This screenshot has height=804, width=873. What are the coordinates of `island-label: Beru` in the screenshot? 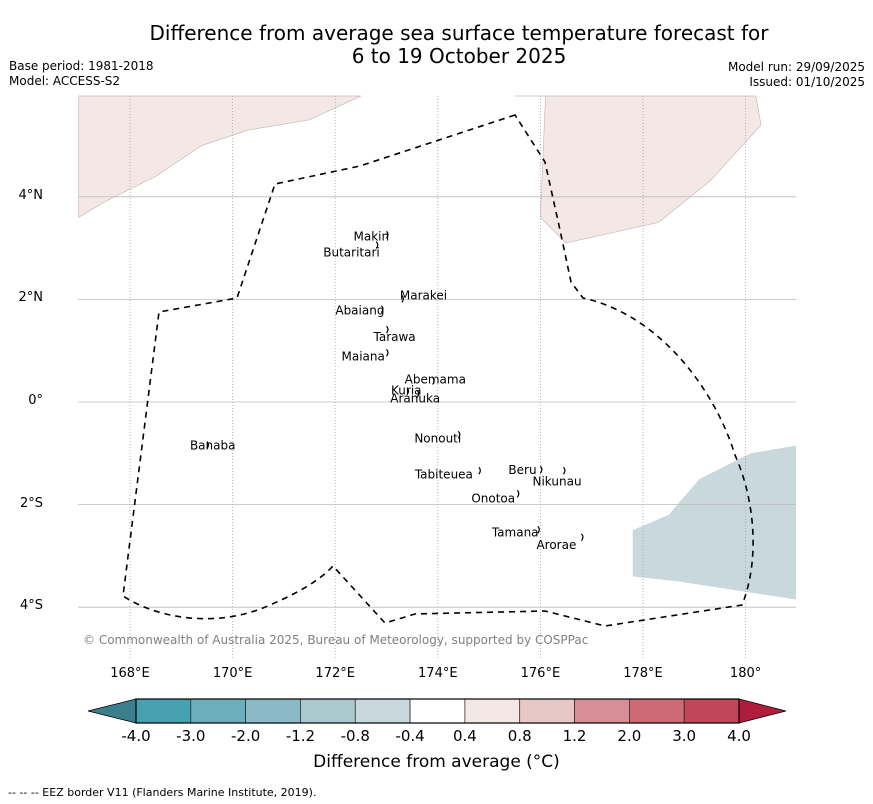 It's located at (522, 470).